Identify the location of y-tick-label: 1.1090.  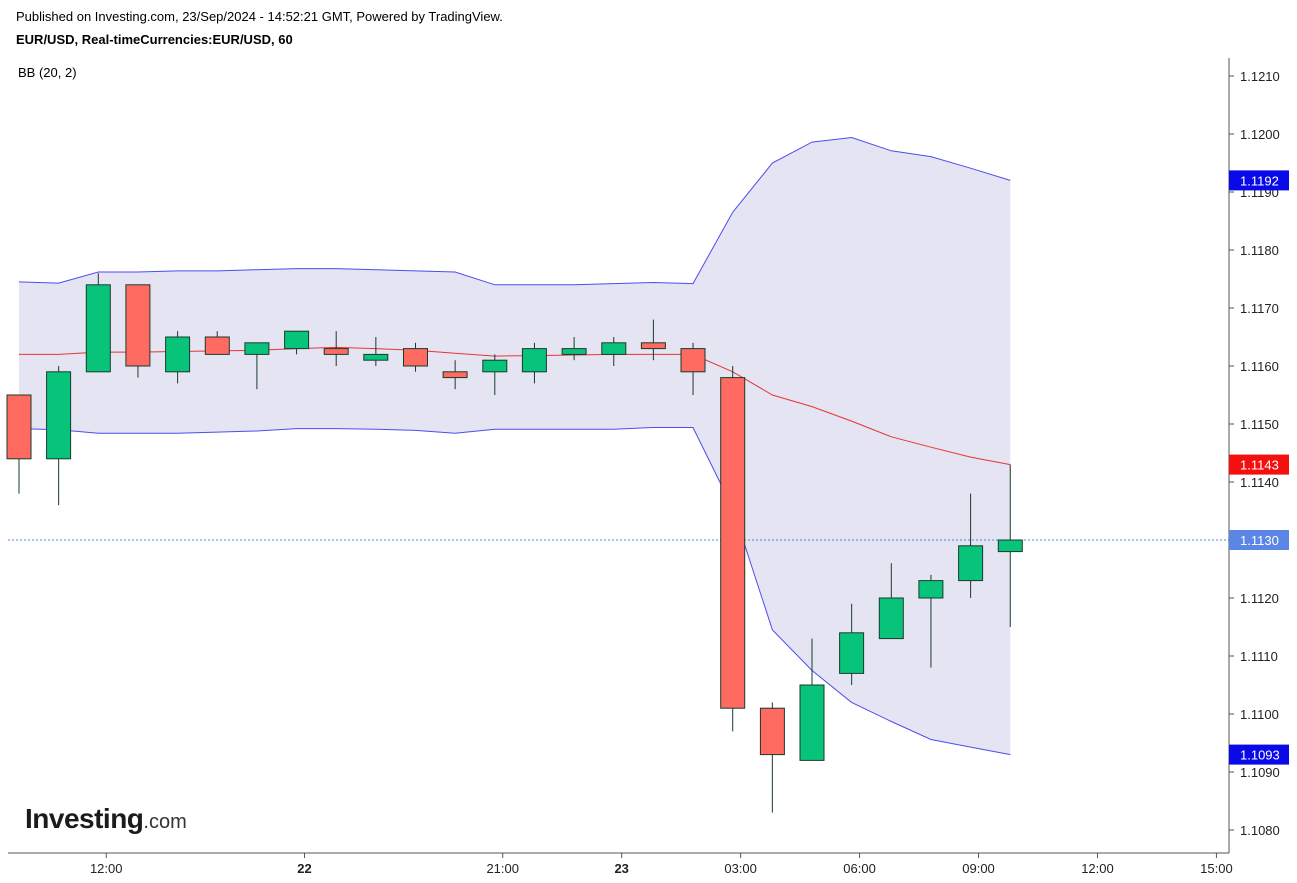
(1260, 772).